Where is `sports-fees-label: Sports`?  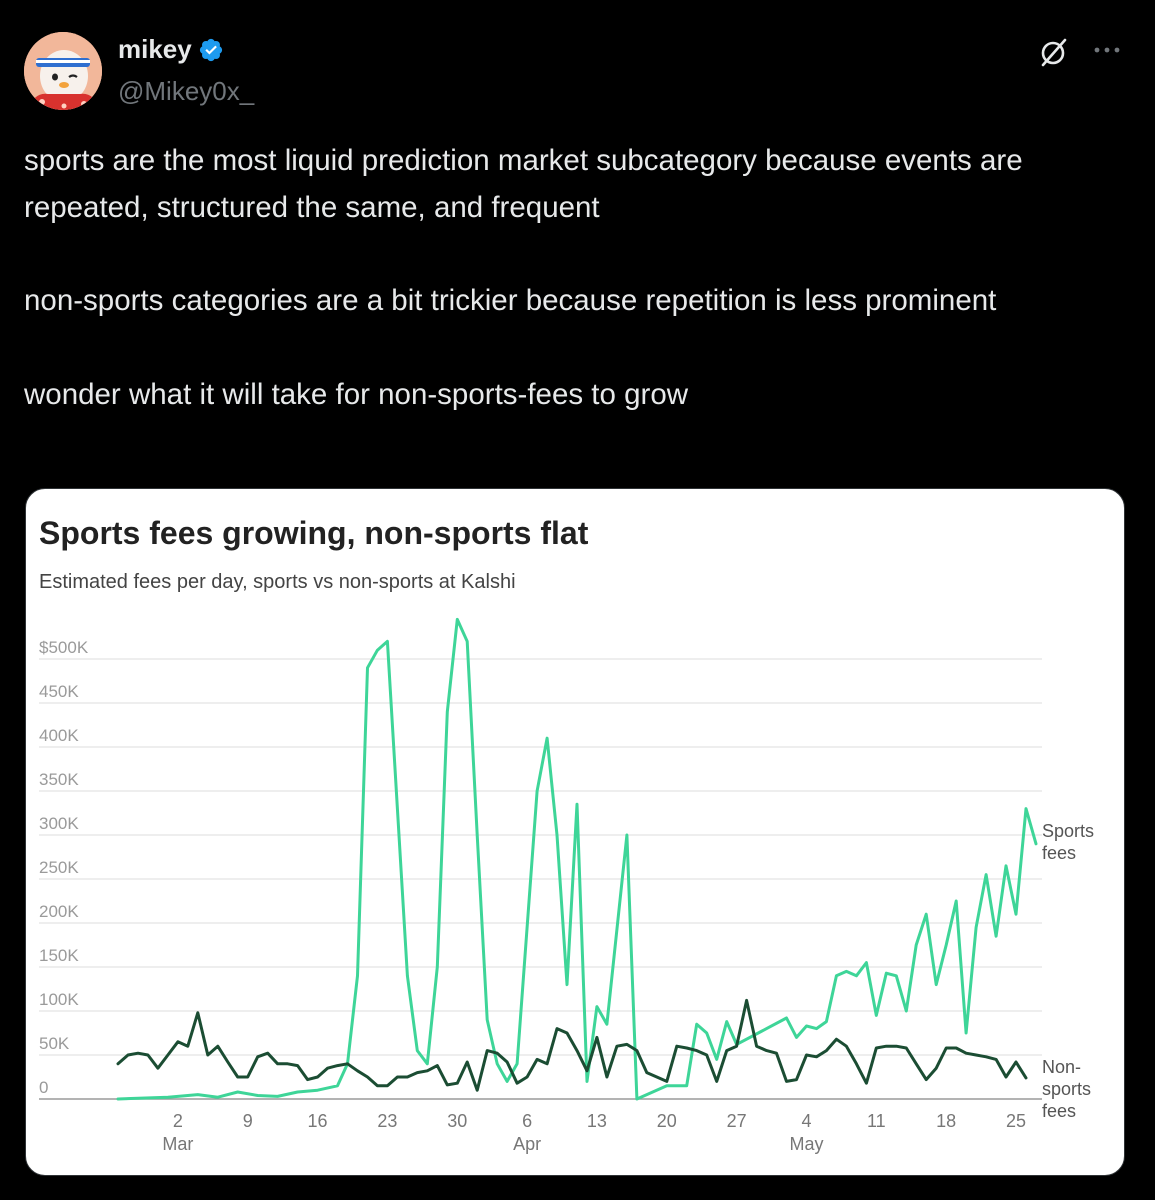 sports-fees-label: Sports is located at coordinates (1068, 831).